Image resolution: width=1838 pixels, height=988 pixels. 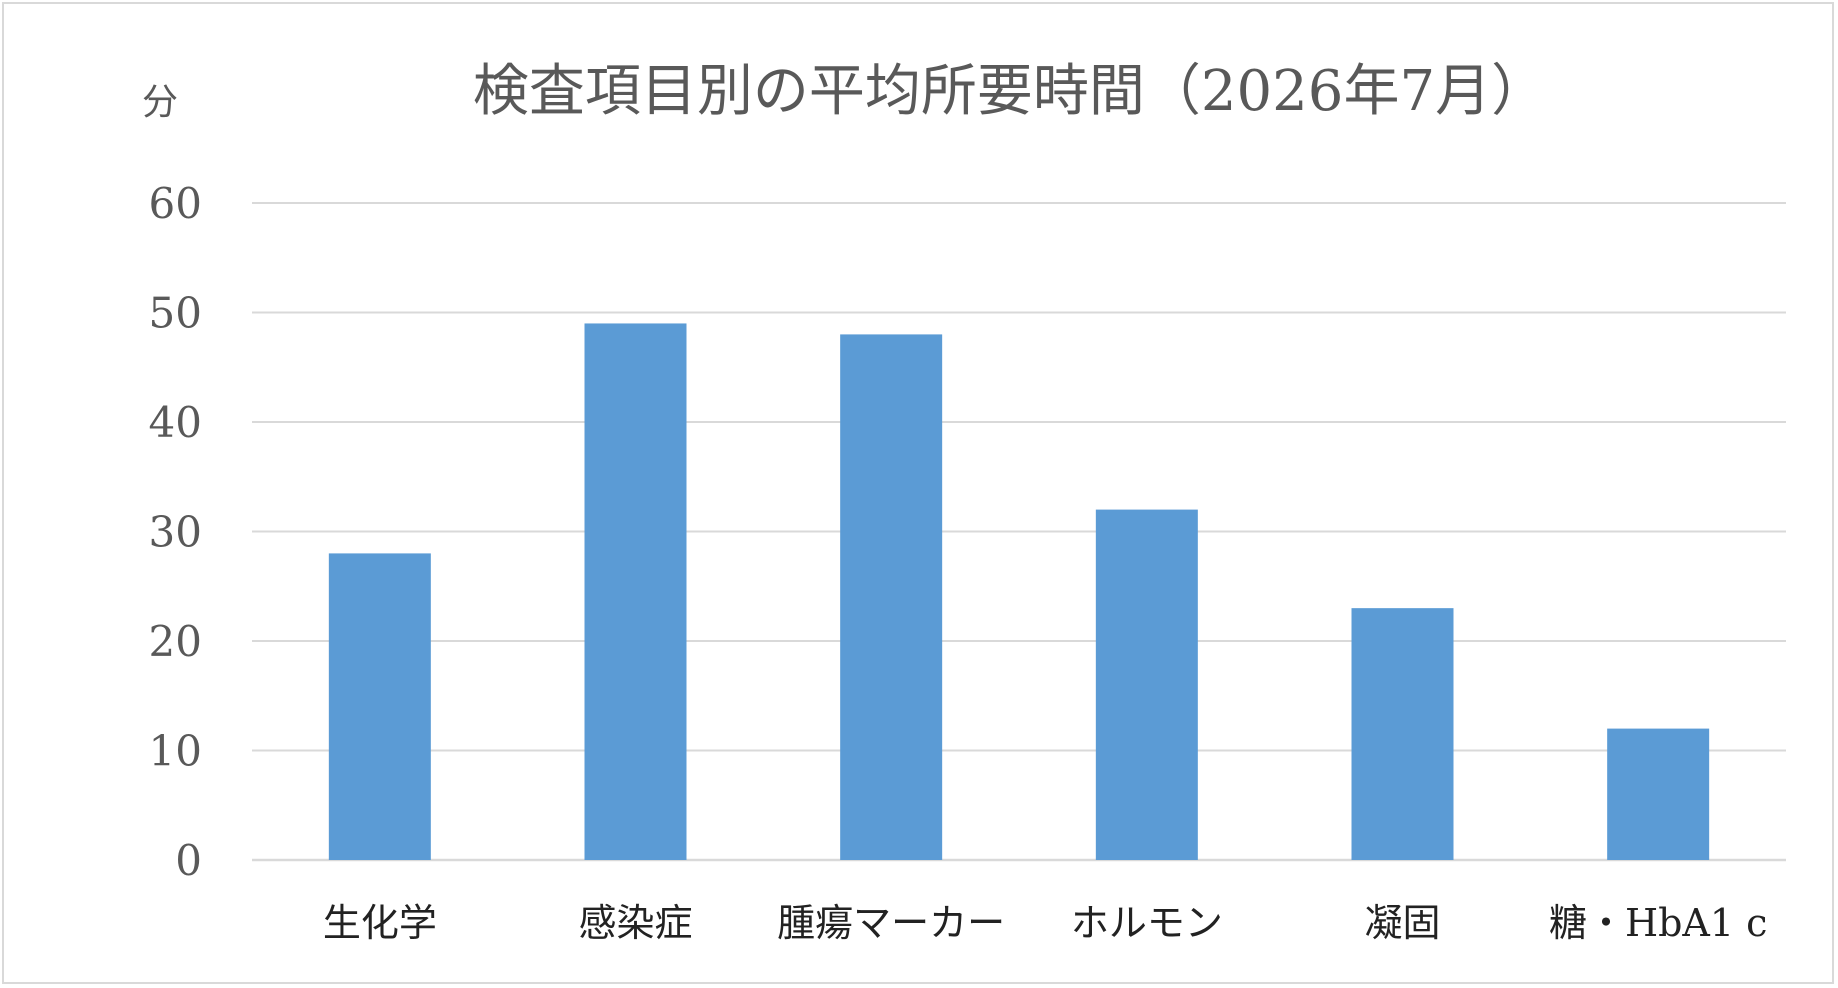 What do you see at coordinates (1147, 923) in the screenshot?
I see `x-tick-label: ホルモン` at bounding box center [1147, 923].